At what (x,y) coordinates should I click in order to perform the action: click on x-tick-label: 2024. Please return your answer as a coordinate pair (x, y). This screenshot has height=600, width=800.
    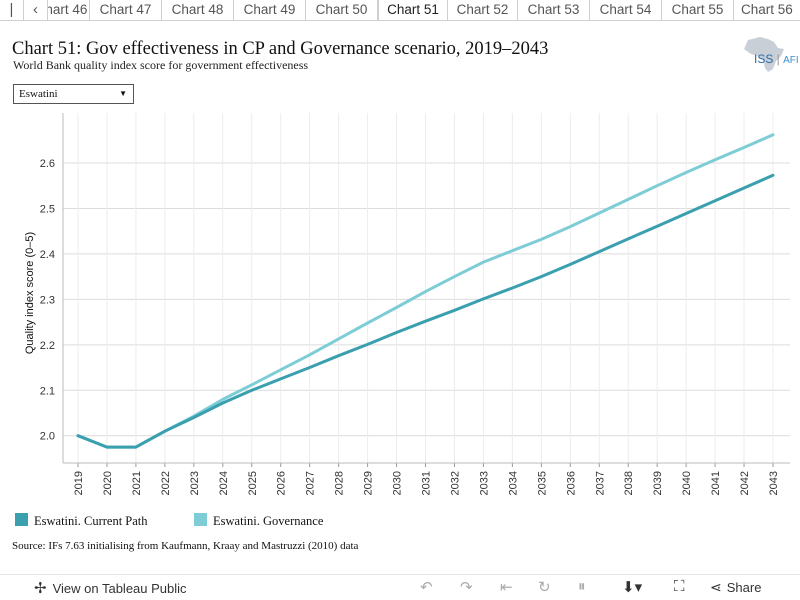
    Looking at the image, I should click on (224, 483).